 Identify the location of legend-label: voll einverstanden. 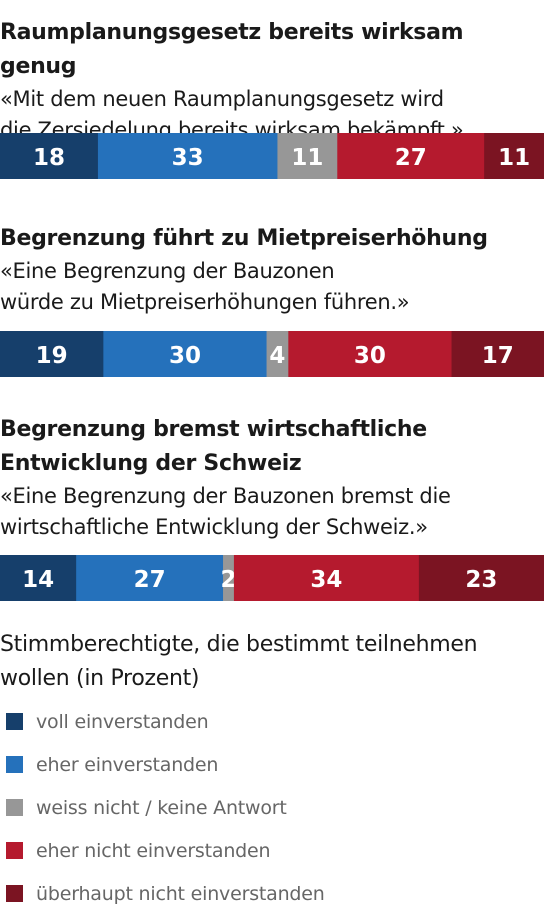
(122, 721).